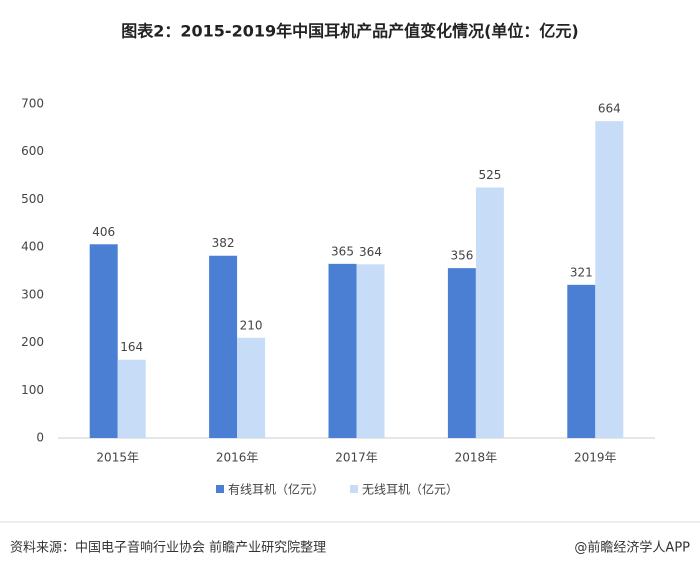  Describe the element at coordinates (237, 458) in the screenshot. I see `x-tick-label: 2016年` at that location.